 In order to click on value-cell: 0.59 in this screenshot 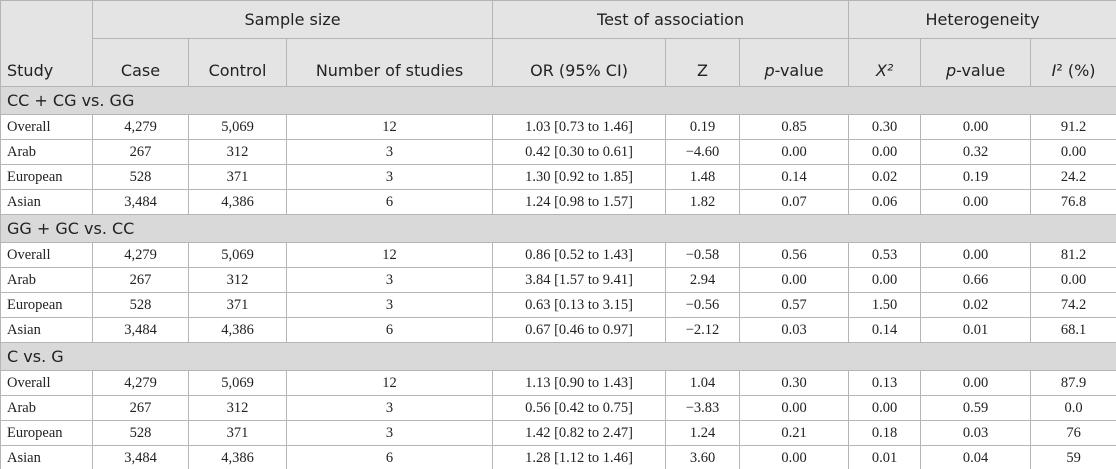, I will do `click(976, 408)`.